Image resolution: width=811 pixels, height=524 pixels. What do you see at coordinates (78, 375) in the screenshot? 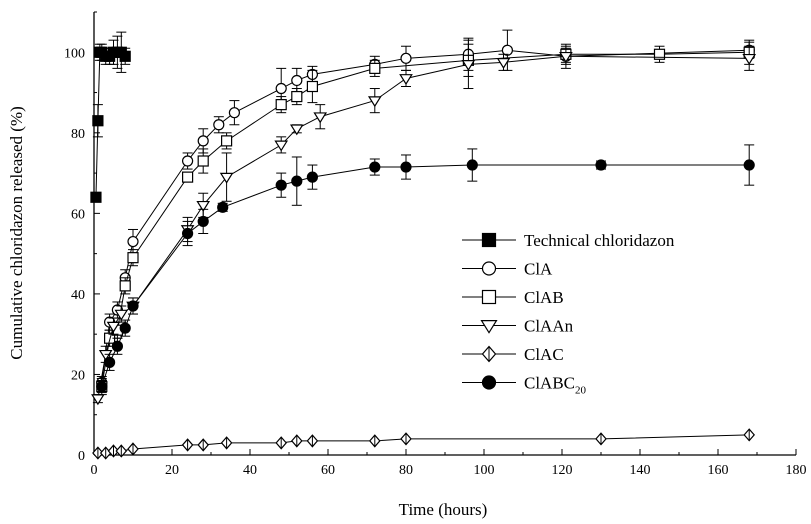
I see `y-tick-label: 20` at bounding box center [78, 375].